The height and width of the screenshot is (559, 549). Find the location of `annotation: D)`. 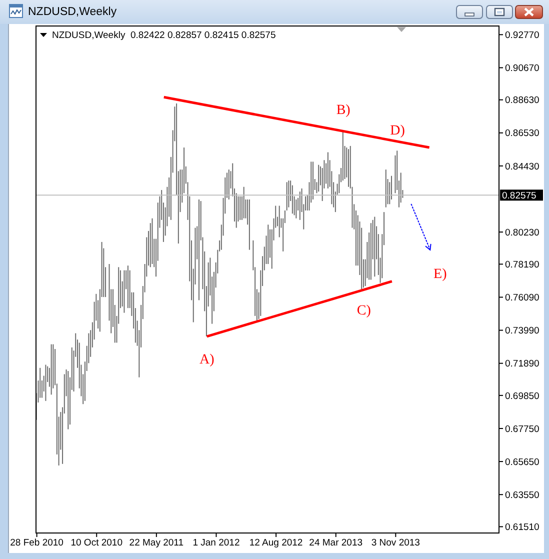

annotation: D) is located at coordinates (398, 131).